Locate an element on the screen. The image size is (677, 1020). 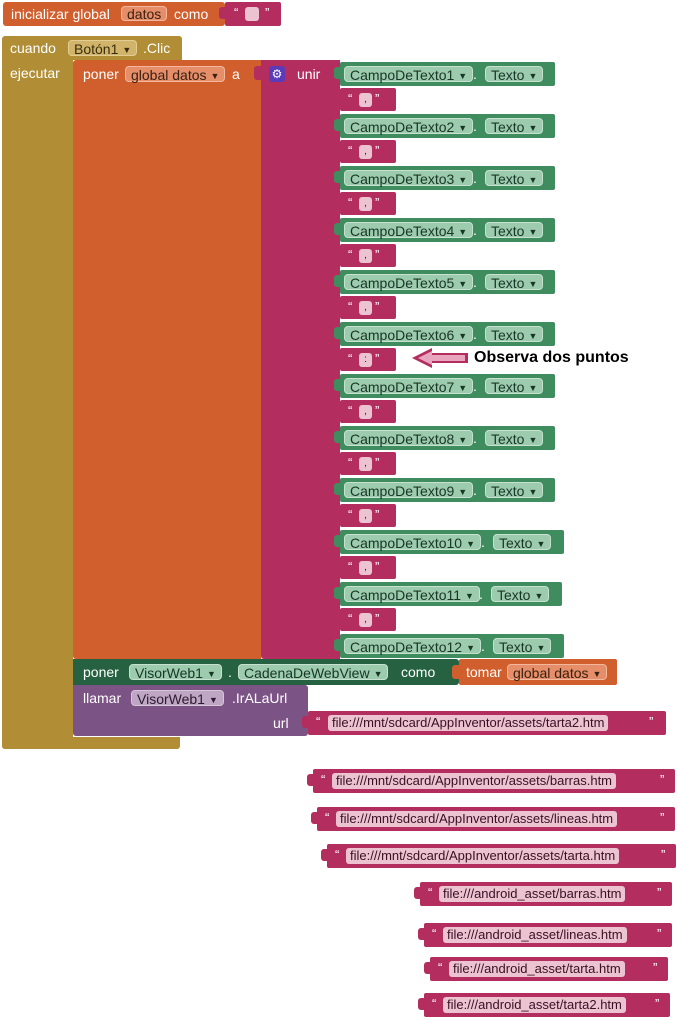
component-dropdown: CampoDeTexto4 ▼ is located at coordinates (409, 230).